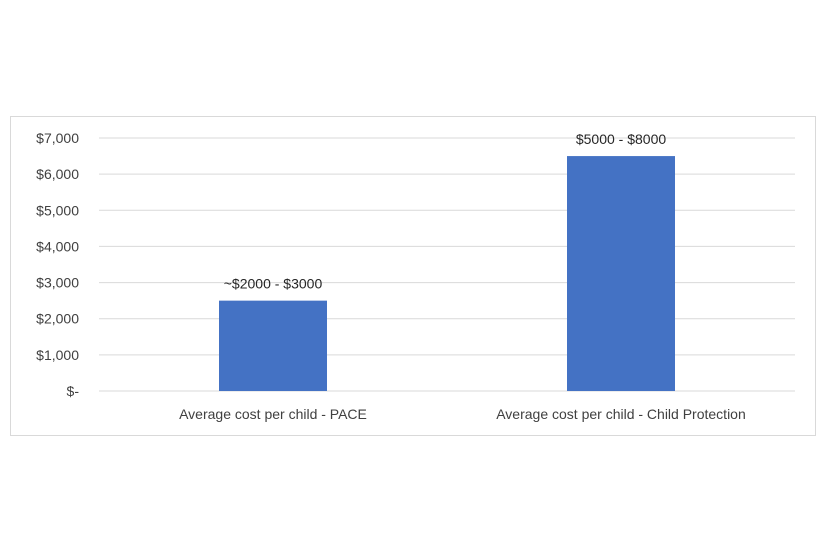  I want to click on y-tick-label: $2,000, so click(57, 319).